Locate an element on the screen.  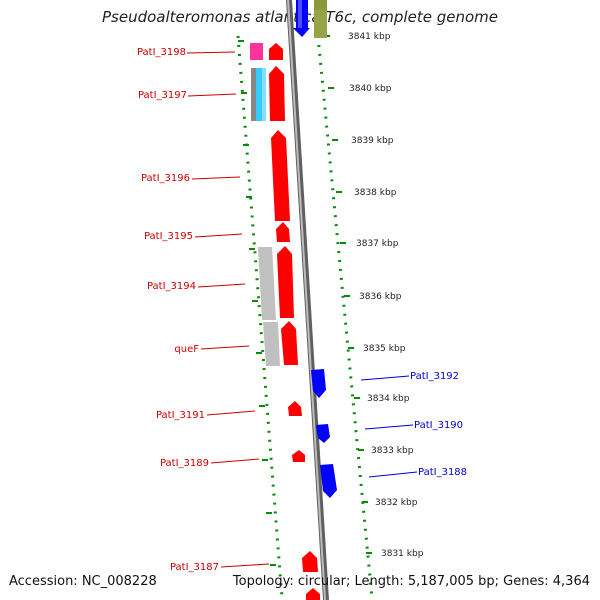
kbp-label: 3834 kbp is located at coordinates (388, 399).